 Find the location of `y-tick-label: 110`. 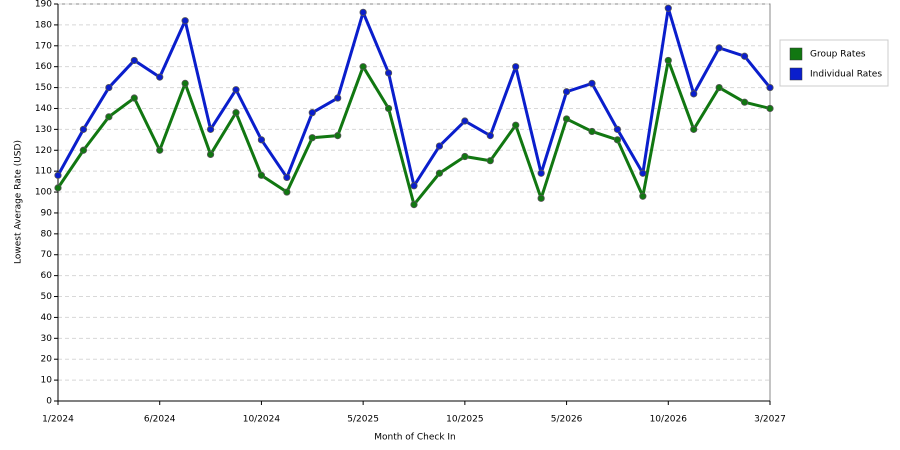

y-tick-label: 110 is located at coordinates (43, 172).